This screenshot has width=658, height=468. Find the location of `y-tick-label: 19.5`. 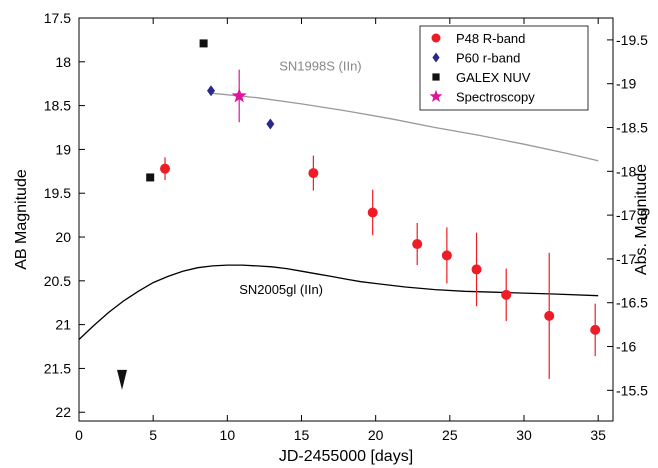

y-tick-label: 19.5 is located at coordinates (57, 193).